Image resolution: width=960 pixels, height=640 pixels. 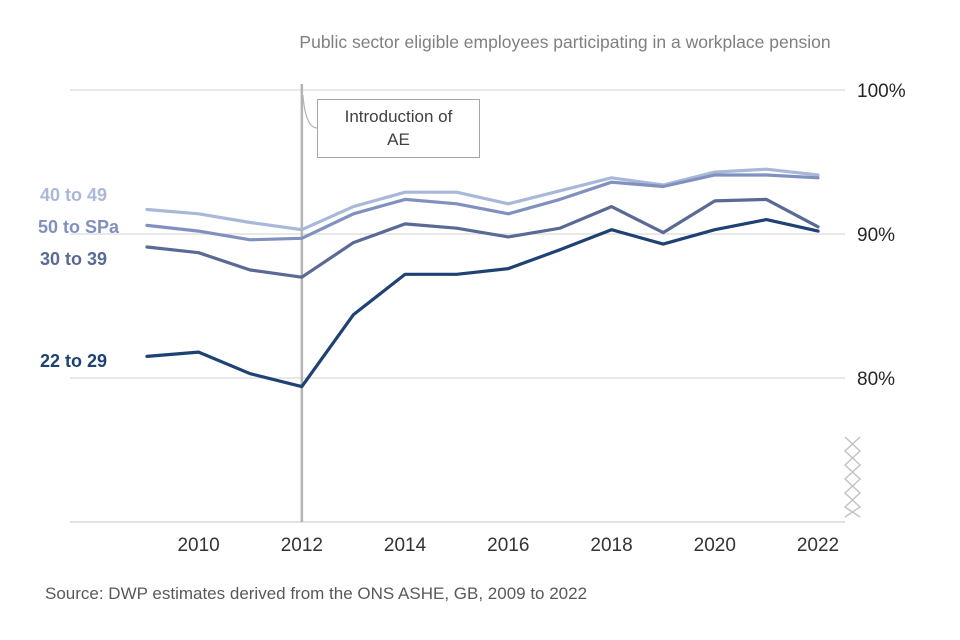 I want to click on ae-annotation-box: Introduction of AE, so click(x=398, y=128).